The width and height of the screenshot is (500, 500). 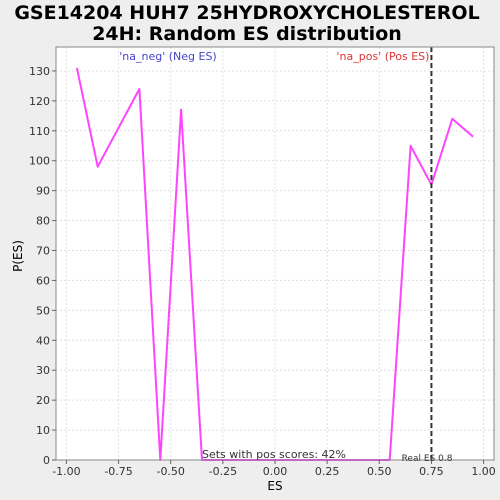 What do you see at coordinates (275, 471) in the screenshot?
I see `x-tick-label: 0.00` at bounding box center [275, 471].